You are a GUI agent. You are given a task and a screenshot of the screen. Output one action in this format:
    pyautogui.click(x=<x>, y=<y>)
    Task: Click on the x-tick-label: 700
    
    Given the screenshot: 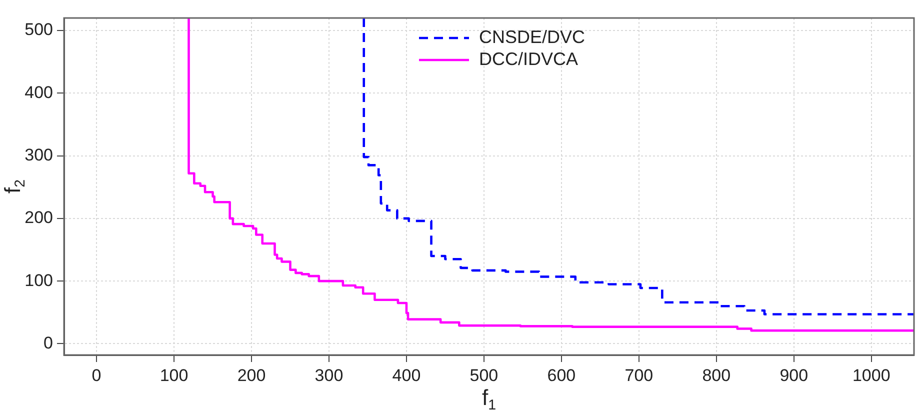 What is the action you would take?
    pyautogui.click(x=639, y=375)
    